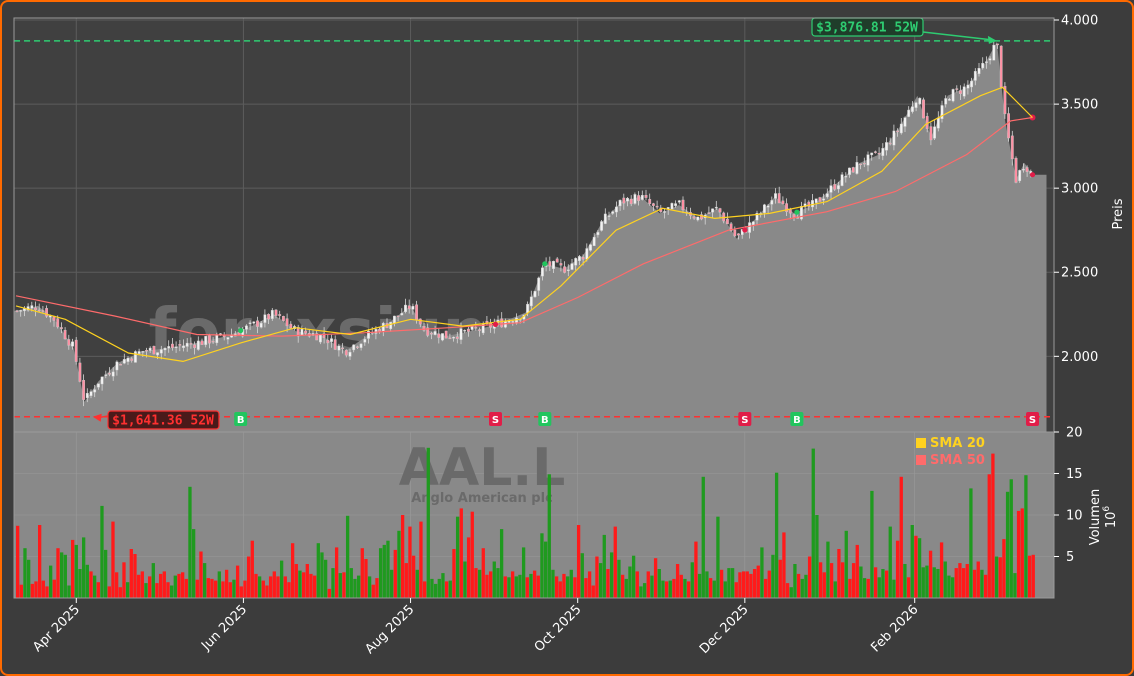 This screenshot has width=1134, height=676. Describe the element at coordinates (482, 468) in the screenshot. I see `volume-watermark: AAL.L` at that location.